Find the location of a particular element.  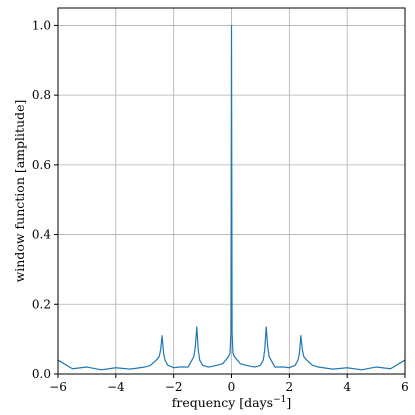

x-tick-label: −4 is located at coordinates (116, 387).